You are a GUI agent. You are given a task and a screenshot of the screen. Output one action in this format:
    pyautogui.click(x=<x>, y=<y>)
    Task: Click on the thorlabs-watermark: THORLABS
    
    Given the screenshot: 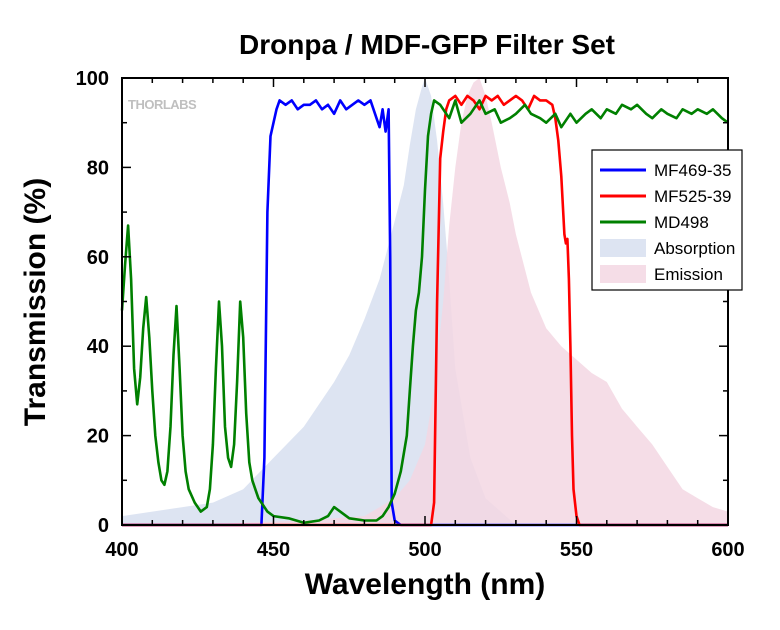 What is the action you would take?
    pyautogui.click(x=162, y=104)
    